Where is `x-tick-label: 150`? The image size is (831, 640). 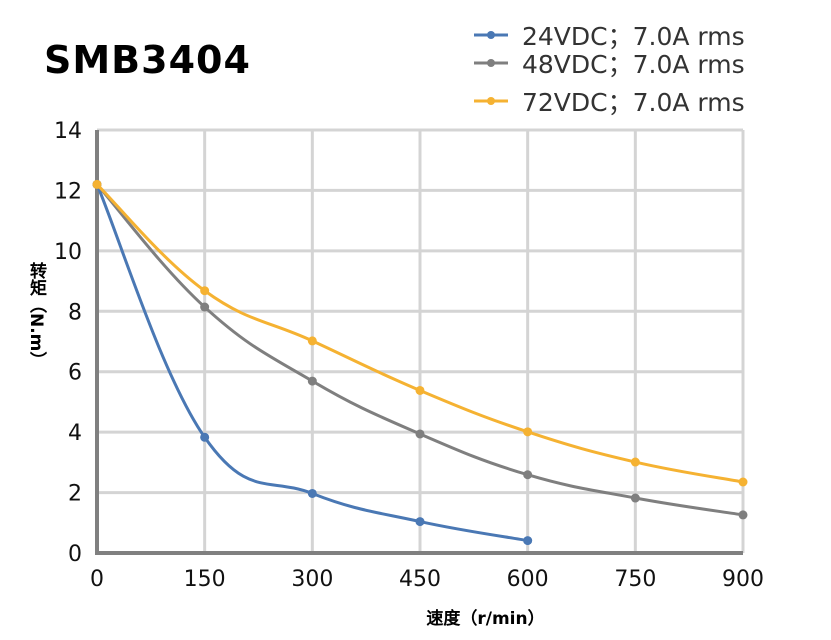 x-tick-label: 150 is located at coordinates (205, 579).